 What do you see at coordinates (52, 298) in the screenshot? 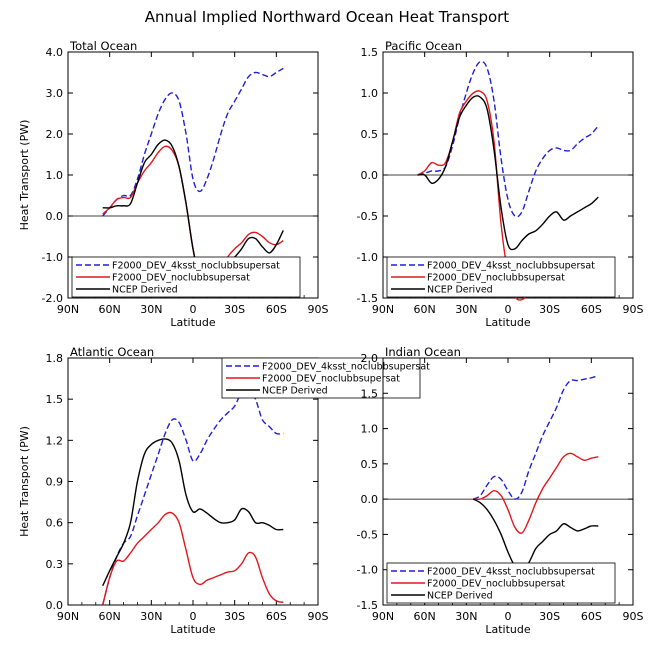
I see `y-tick-label: -2.0` at bounding box center [52, 298].